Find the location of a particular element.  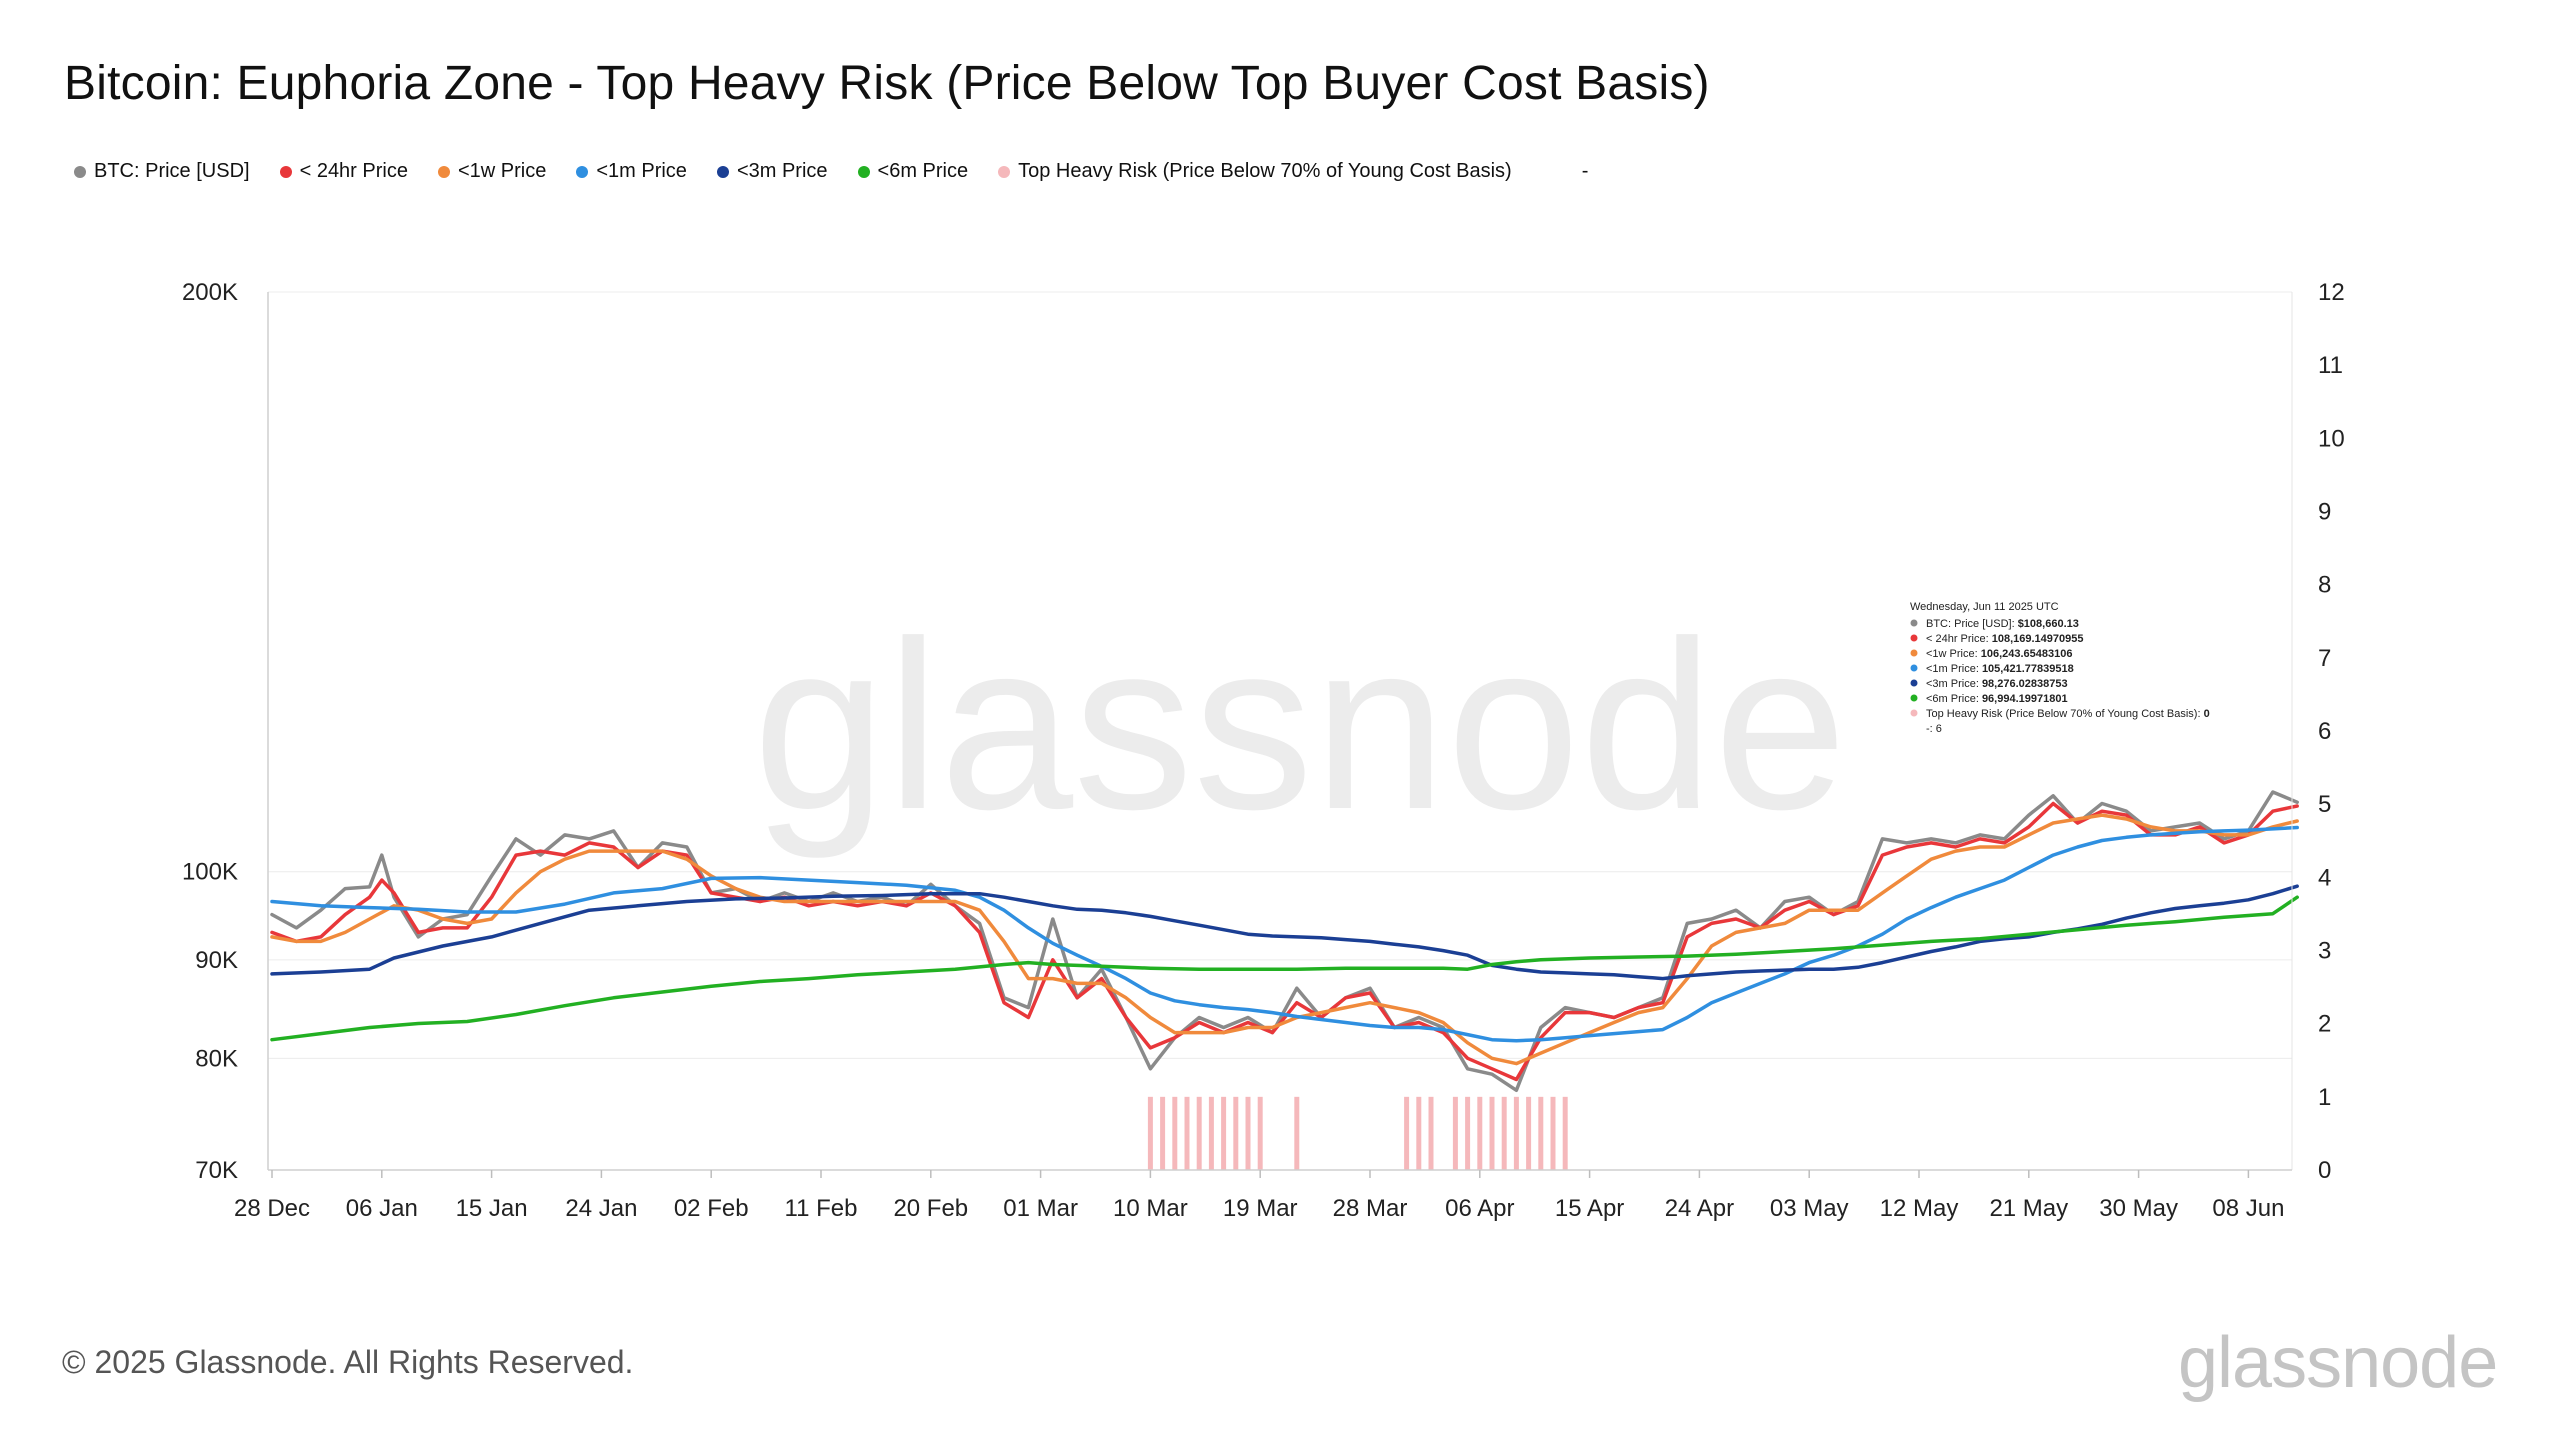

tooltip-row: <1w Price: 106,243.65483106 is located at coordinates (1999, 654).